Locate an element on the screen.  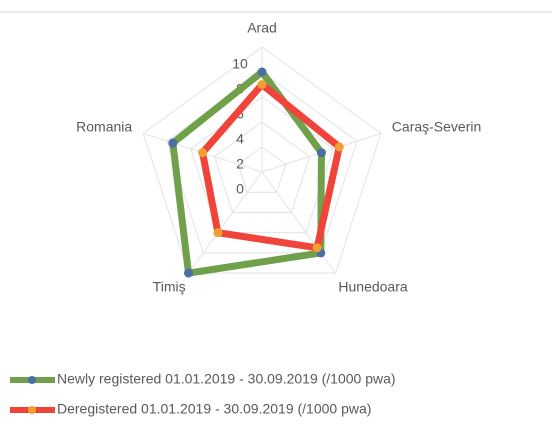
category-label: Arad is located at coordinates (262, 28).